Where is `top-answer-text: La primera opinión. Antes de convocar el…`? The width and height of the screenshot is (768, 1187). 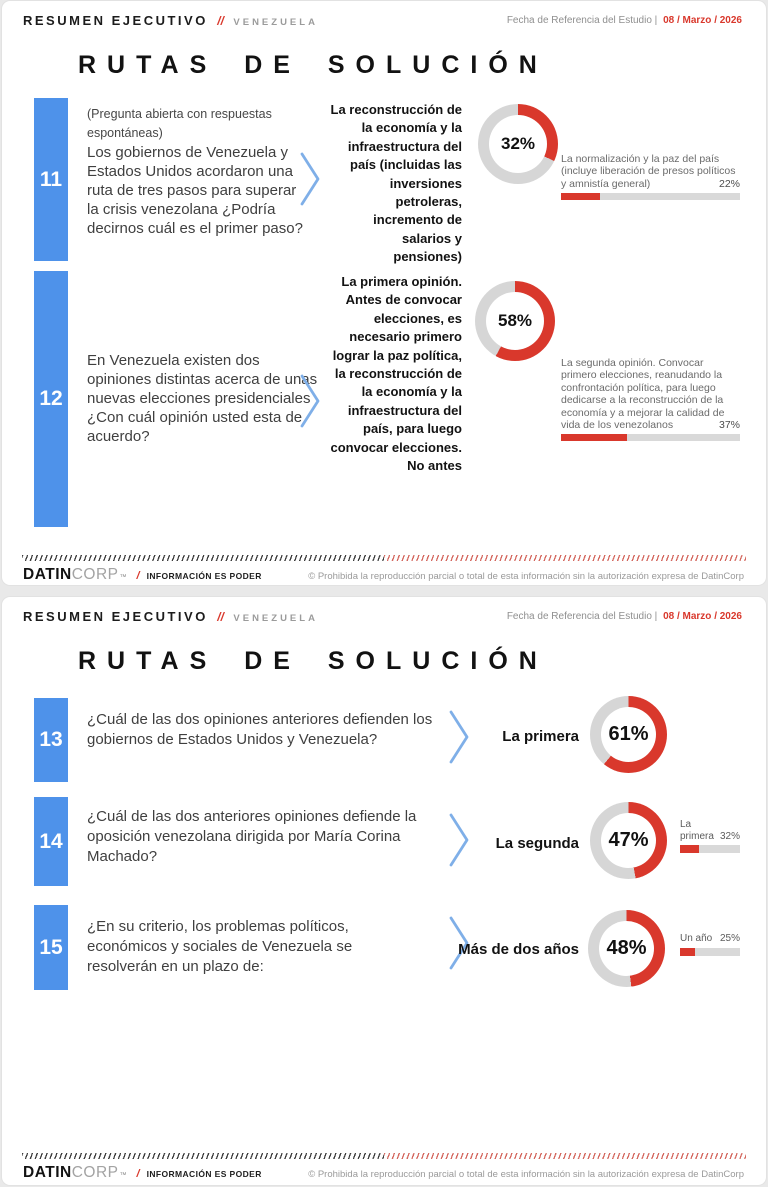 top-answer-text: La primera opinión. Antes de convocar el… is located at coordinates (396, 374).